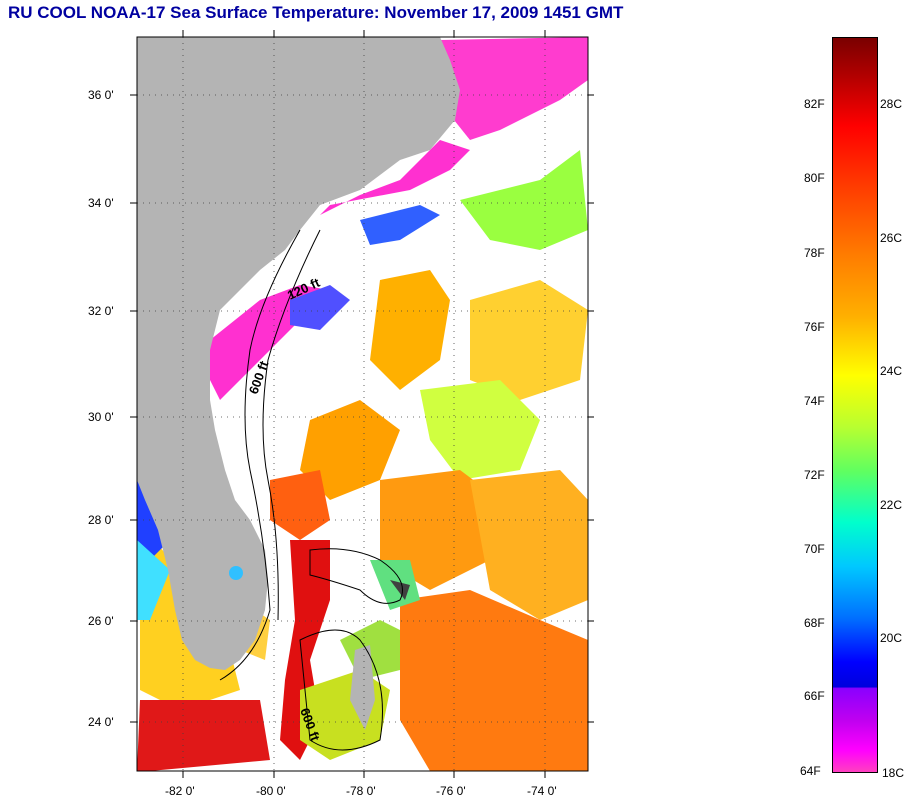 The image size is (913, 801). I want to click on colorbar-f-66: 66F, so click(814, 696).